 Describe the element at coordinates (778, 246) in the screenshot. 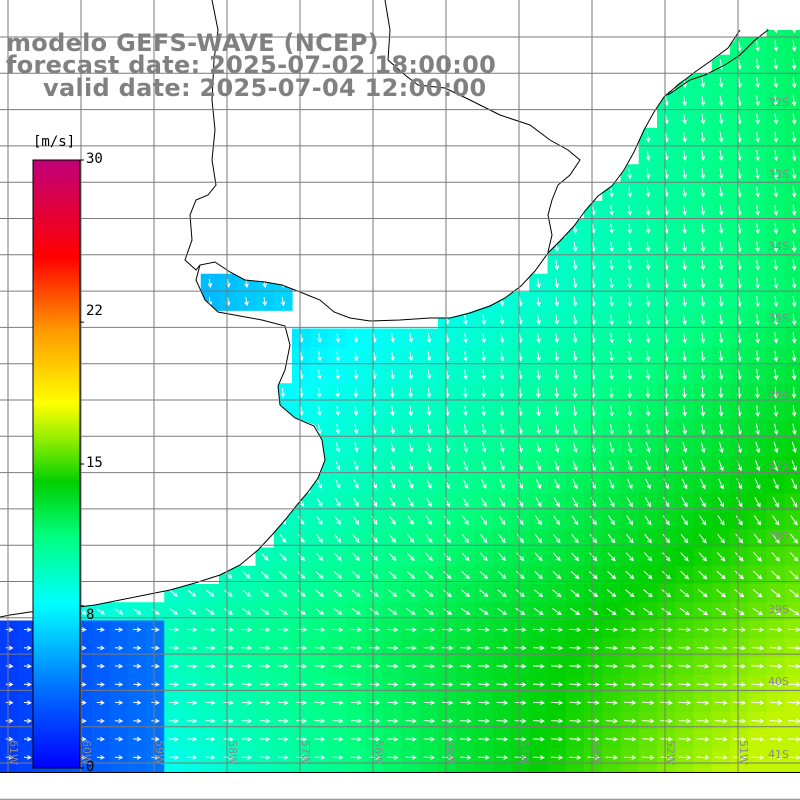

I see `lat-label: 34S` at that location.